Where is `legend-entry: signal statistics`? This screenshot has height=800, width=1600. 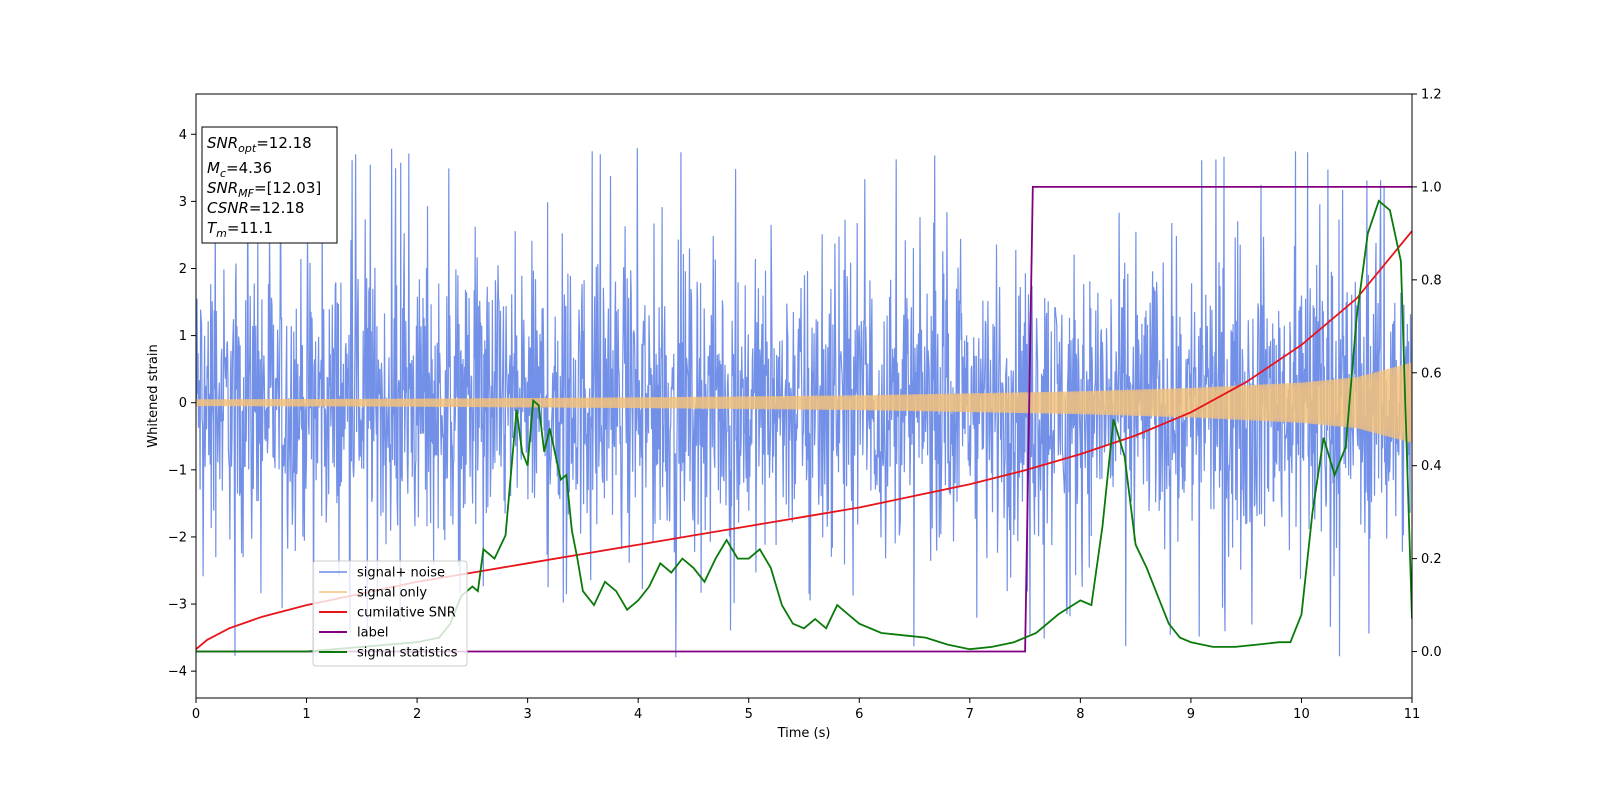 legend-entry: signal statistics is located at coordinates (407, 653).